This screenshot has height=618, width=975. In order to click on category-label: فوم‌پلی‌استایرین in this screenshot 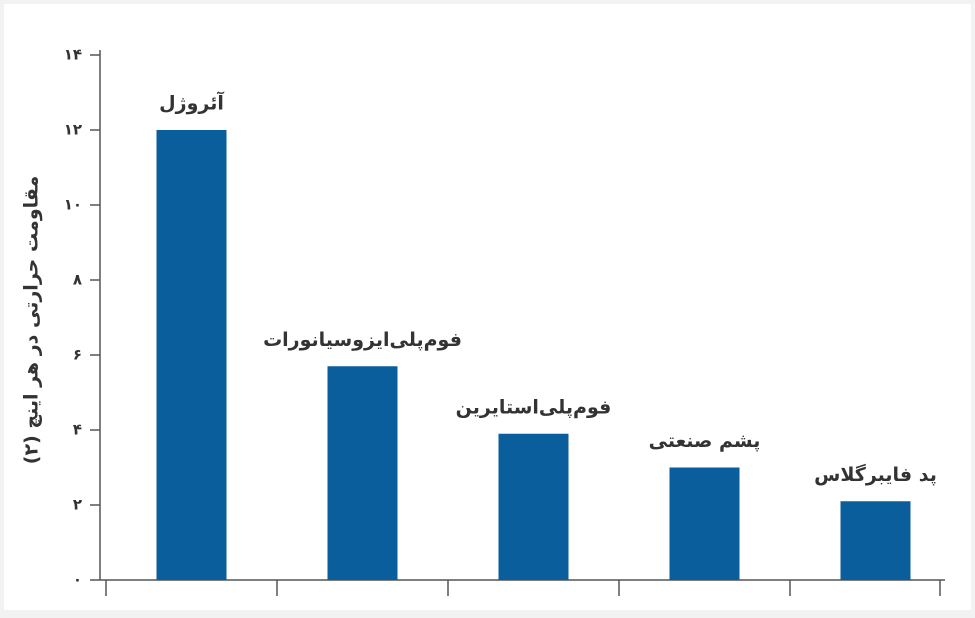, I will do `click(534, 407)`.